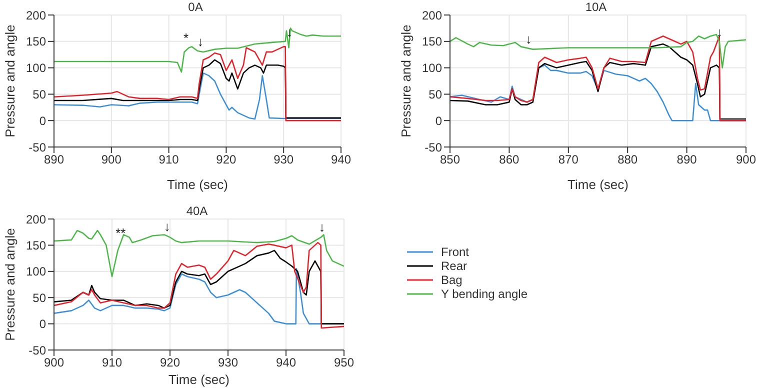  Describe the element at coordinates (628, 159) in the screenshot. I see `x-tick-label: 880` at that location.